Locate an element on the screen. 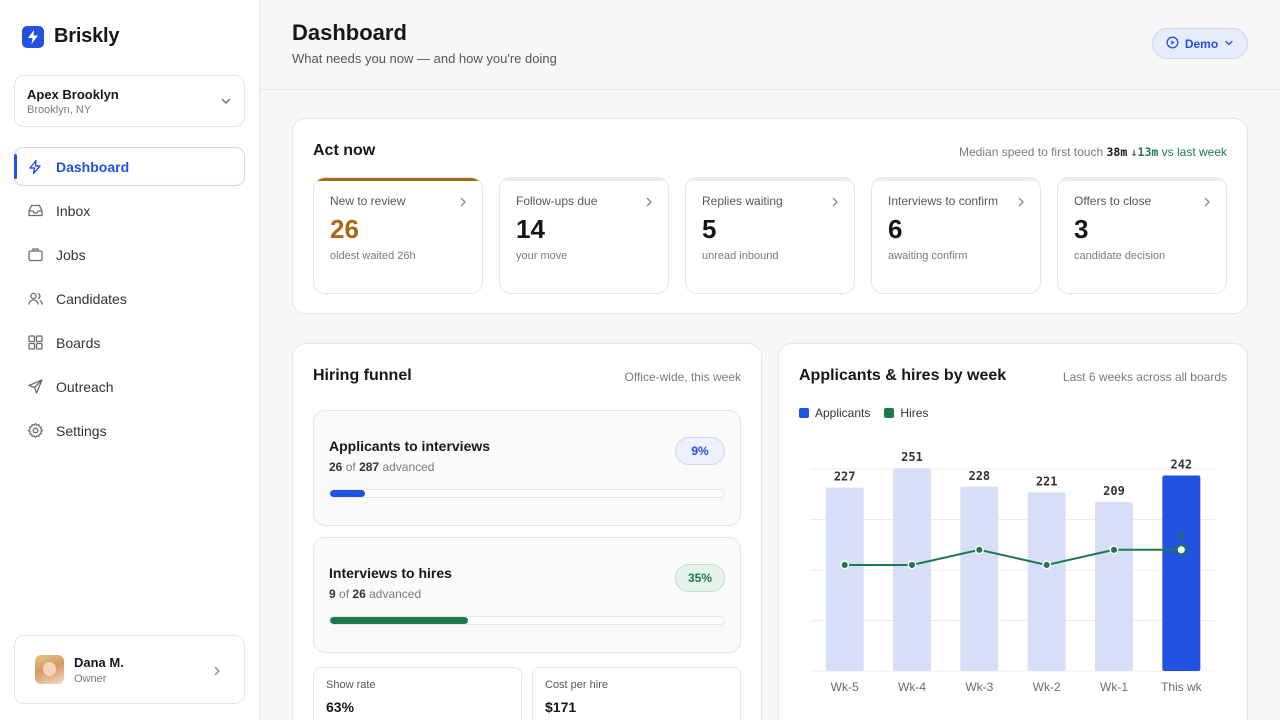 The width and height of the screenshot is (1280, 720). x-tick-label: This wk is located at coordinates (1182, 687).